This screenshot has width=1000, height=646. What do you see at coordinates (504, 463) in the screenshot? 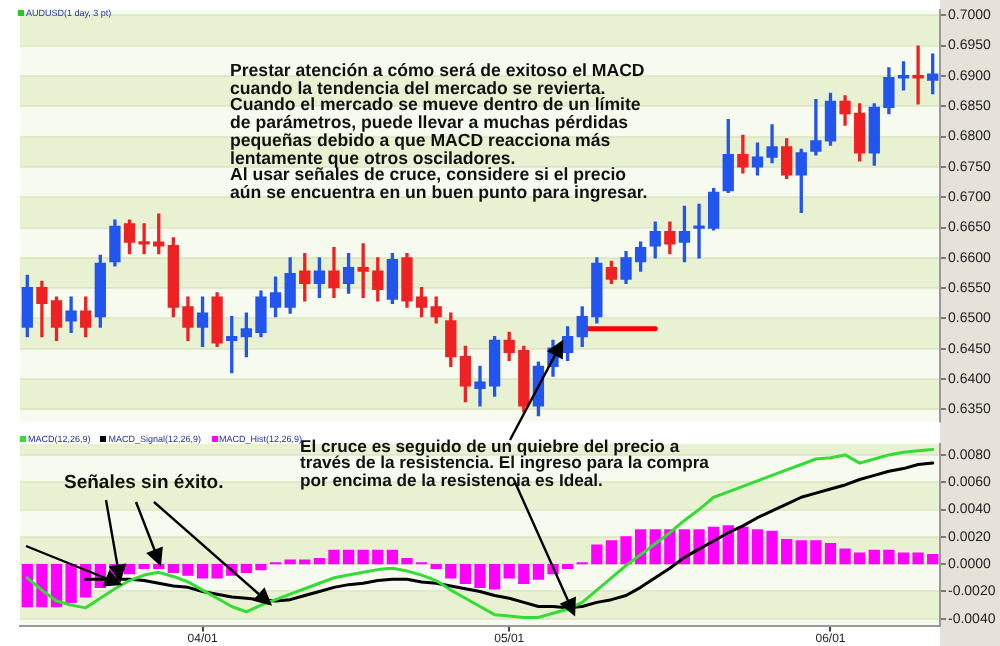
I see `annotation: El cruce es seguido de un quiebre del precio a través de la resistencia. El ingreso para la compra por encima de la resistencia es Ideal.` at bounding box center [504, 463].